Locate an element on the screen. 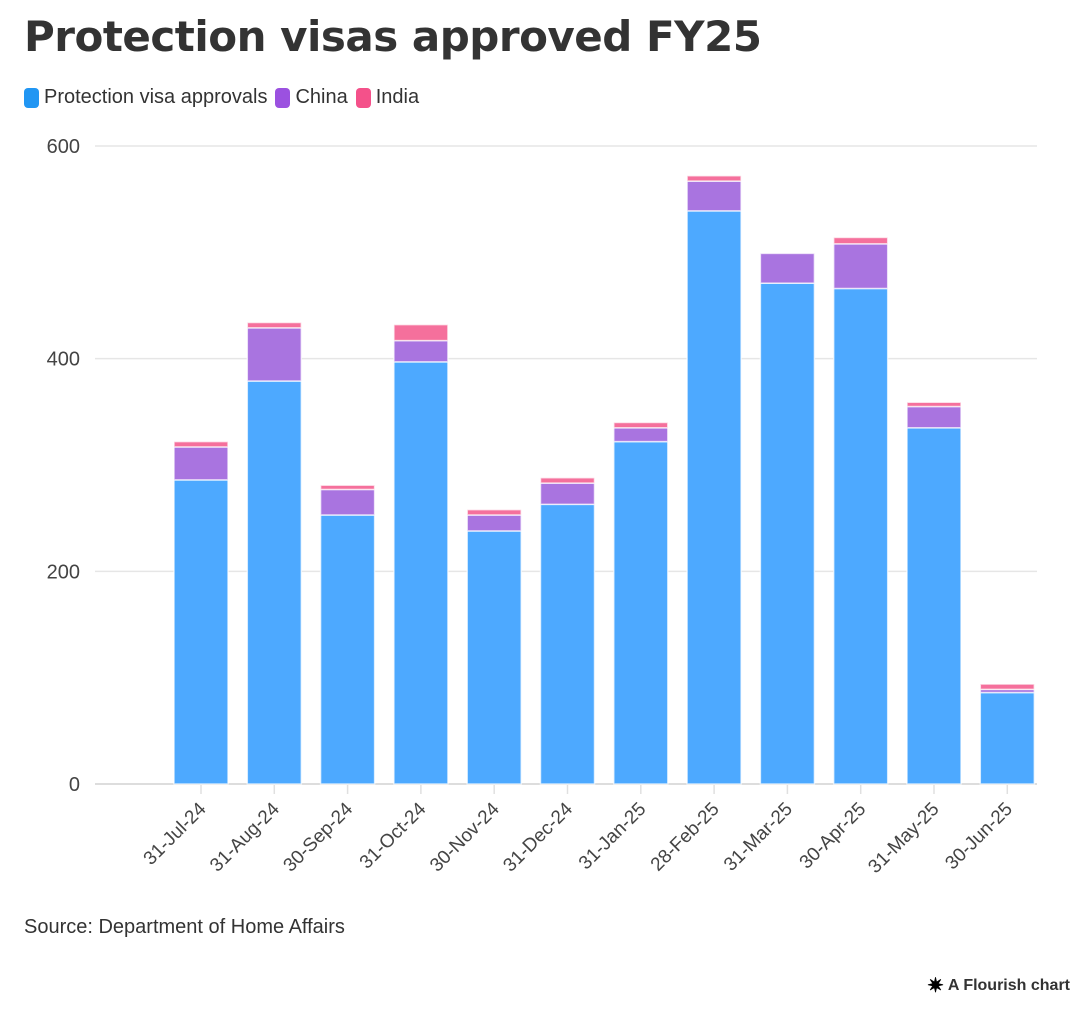 This screenshot has height=1009, width=1080. legend: Protection visa approvals China India is located at coordinates (225, 97).